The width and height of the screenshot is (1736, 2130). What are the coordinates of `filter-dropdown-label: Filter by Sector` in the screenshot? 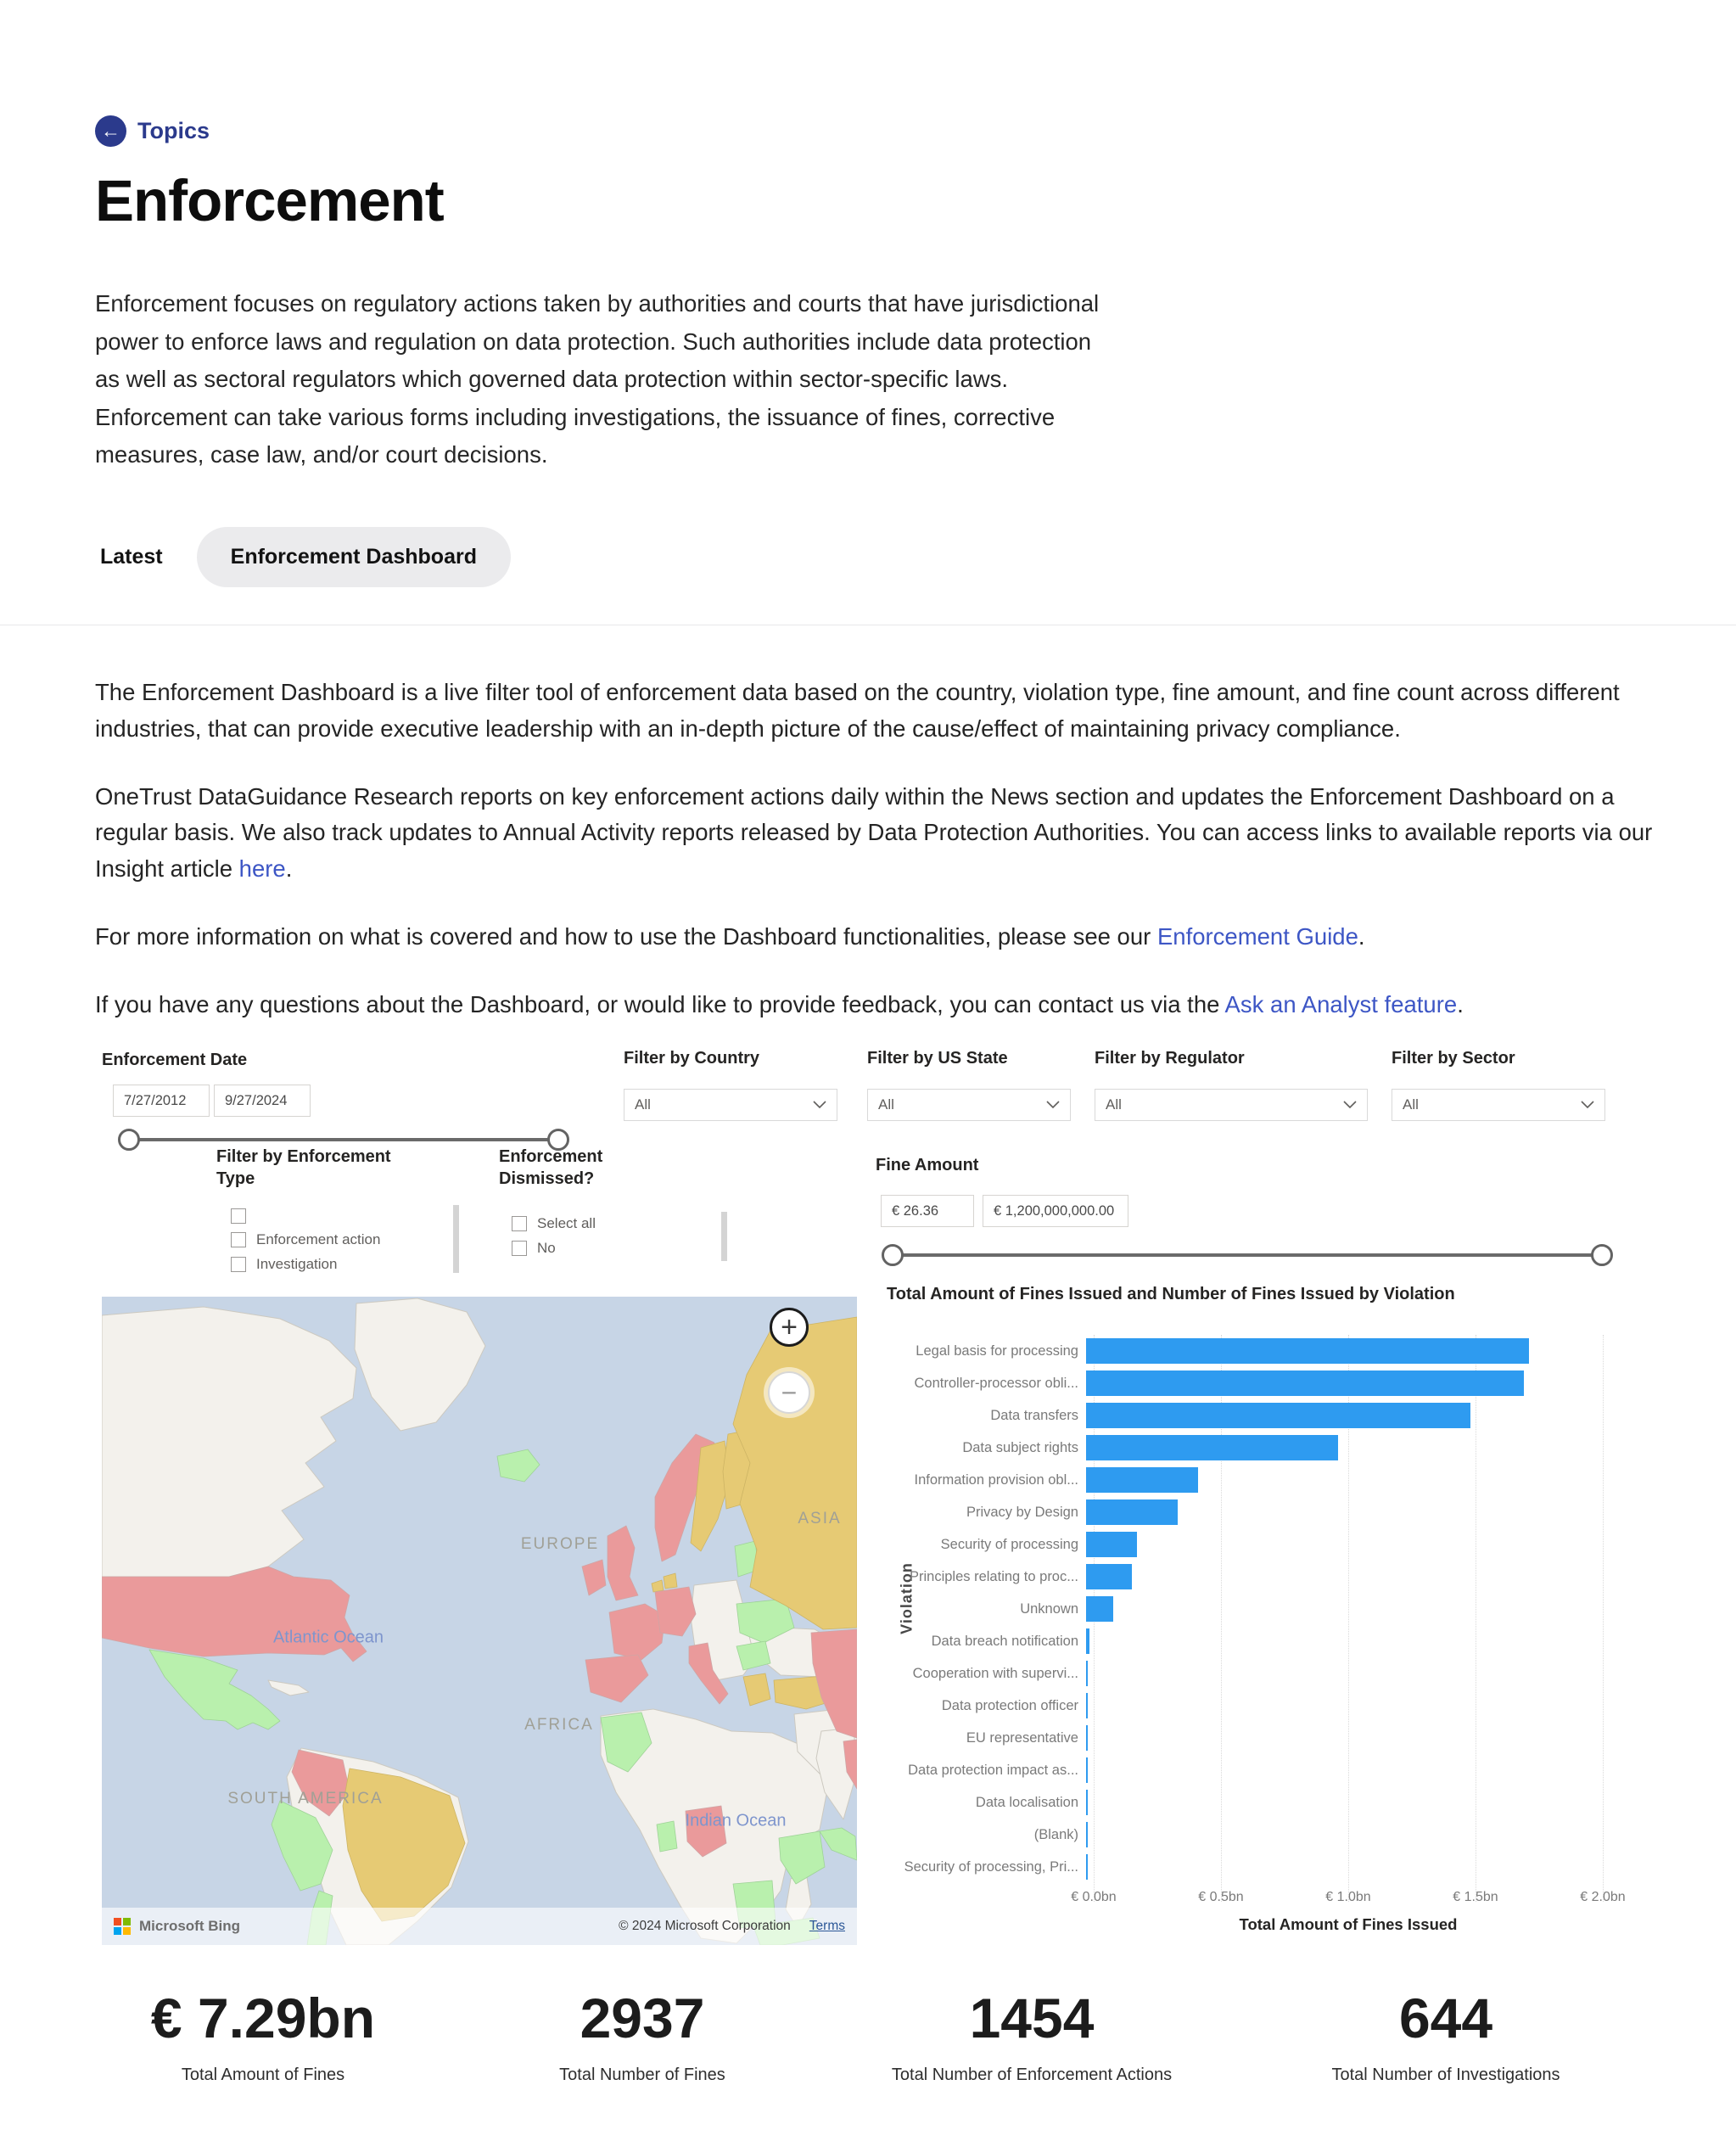 It's located at (1454, 1058).